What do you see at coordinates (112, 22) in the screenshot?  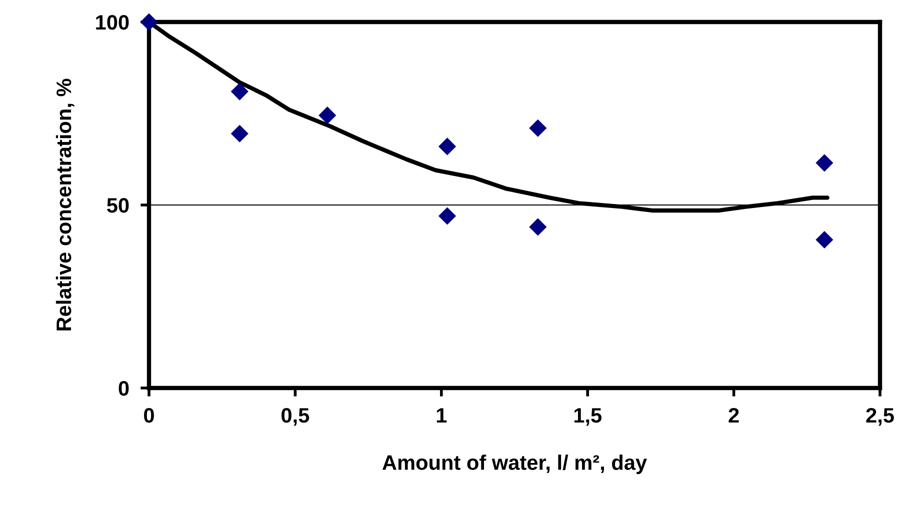 I see `y-tick-label: 100` at bounding box center [112, 22].